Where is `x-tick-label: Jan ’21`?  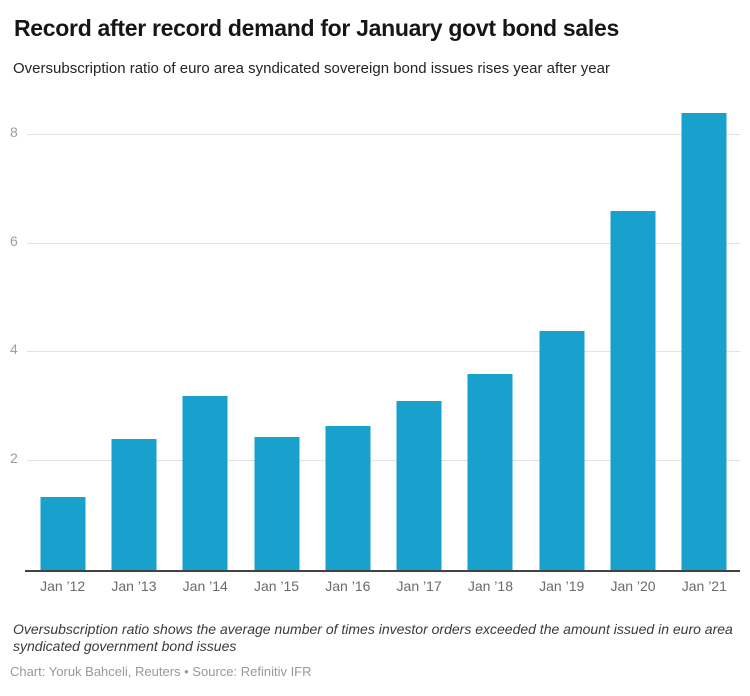 x-tick-label: Jan ’21 is located at coordinates (704, 586).